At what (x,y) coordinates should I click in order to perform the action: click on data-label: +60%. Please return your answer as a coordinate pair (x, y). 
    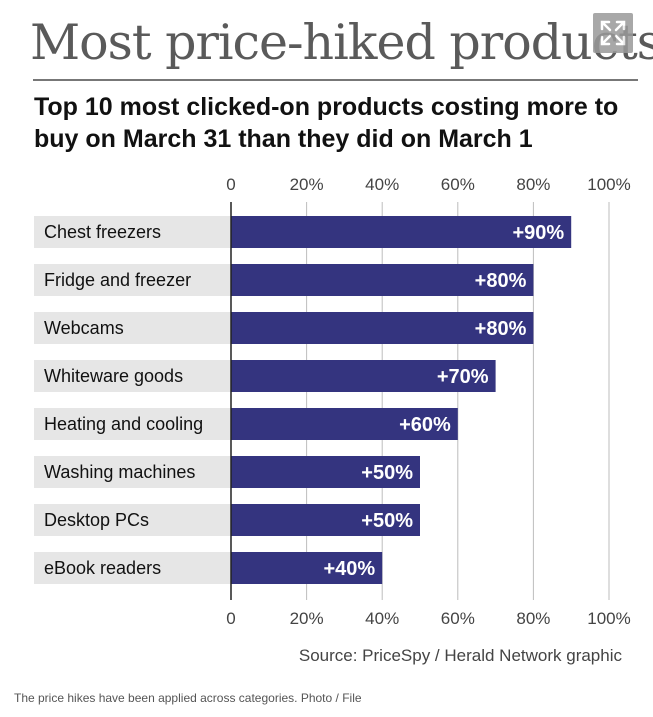
    Looking at the image, I should click on (425, 425).